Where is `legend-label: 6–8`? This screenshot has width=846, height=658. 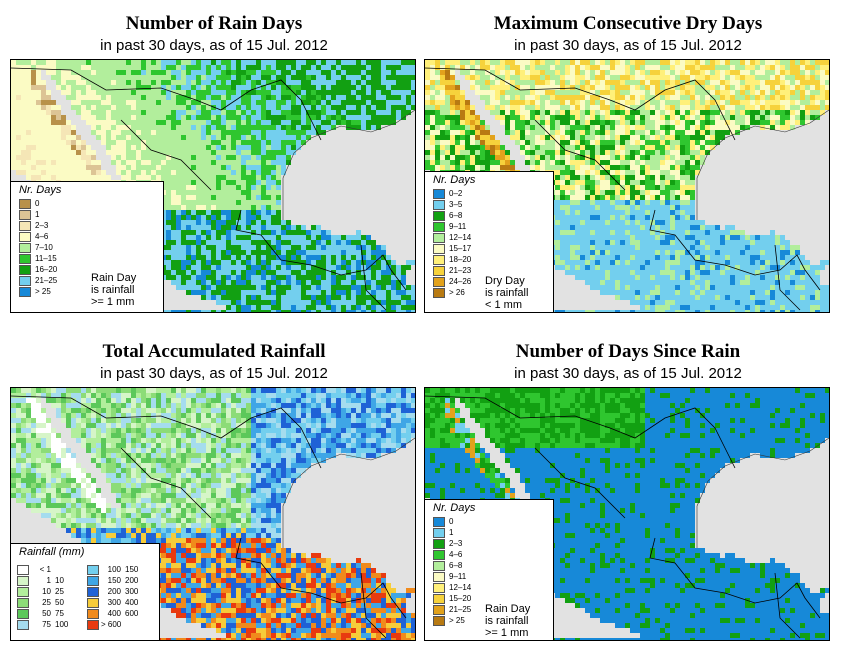 legend-label: 6–8 is located at coordinates (456, 565).